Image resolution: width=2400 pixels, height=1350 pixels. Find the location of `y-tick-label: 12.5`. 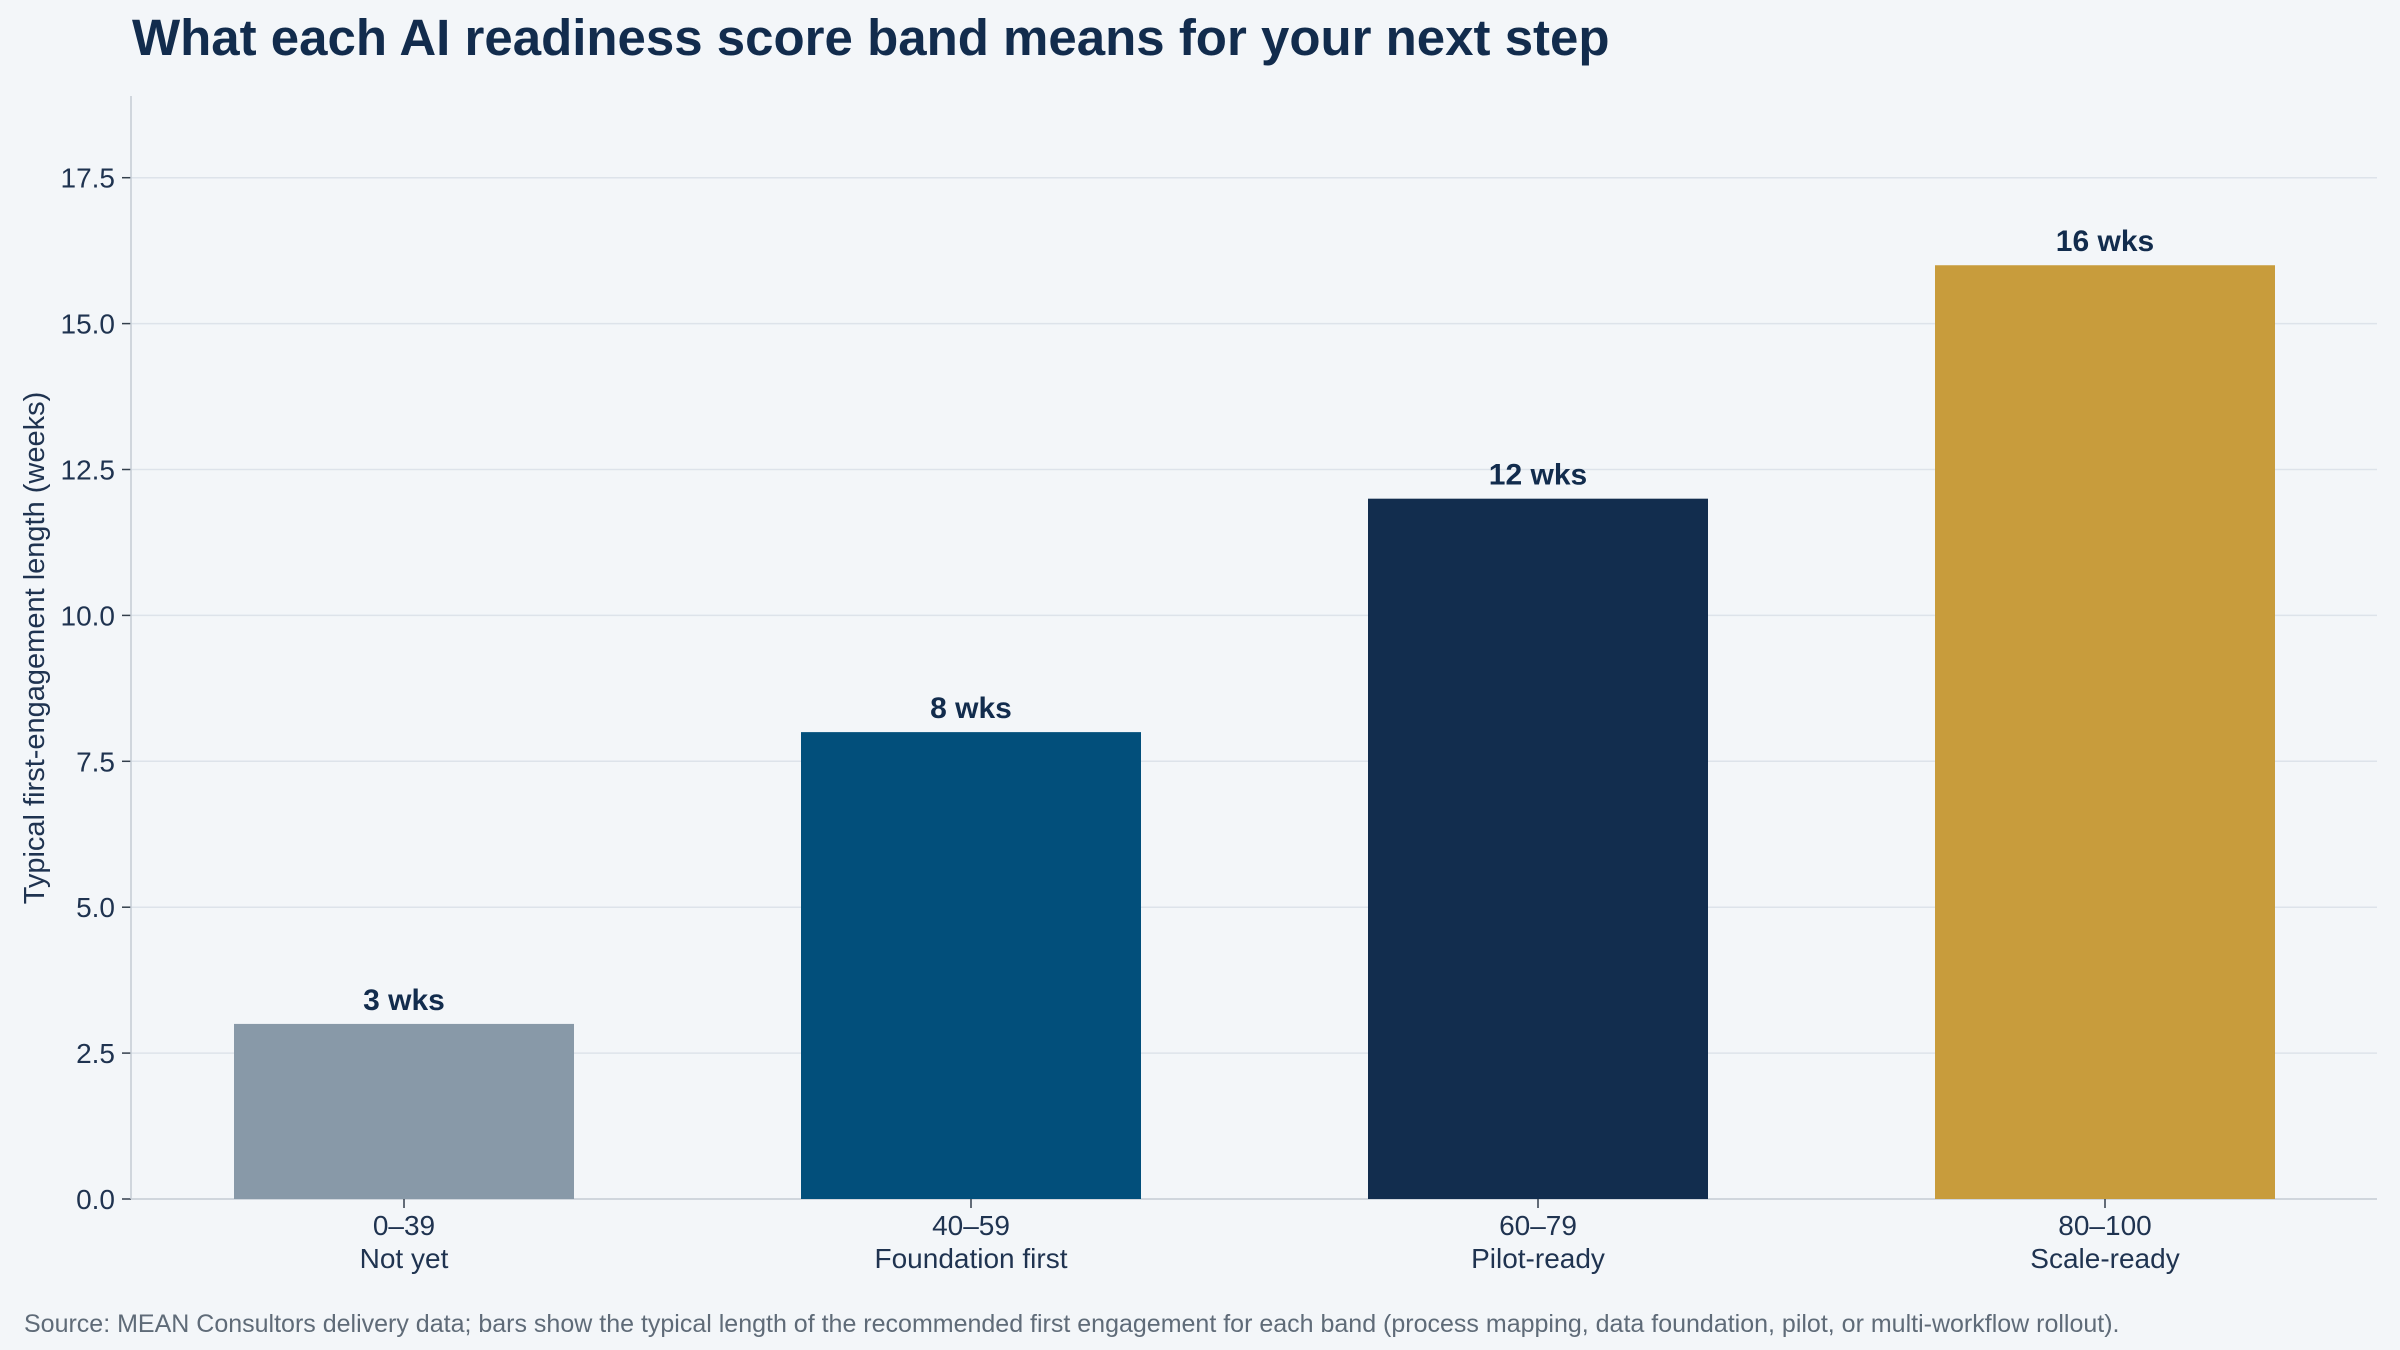

y-tick-label: 12.5 is located at coordinates (88, 470).